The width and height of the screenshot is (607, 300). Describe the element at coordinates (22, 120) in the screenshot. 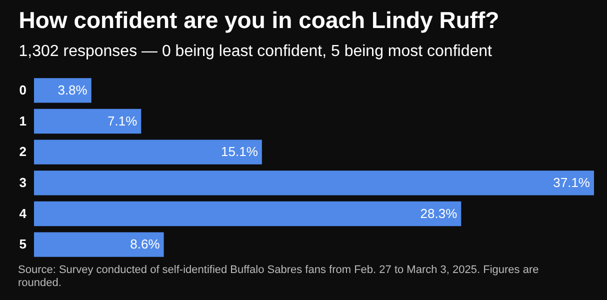

I see `y-tick-label: 1` at that location.